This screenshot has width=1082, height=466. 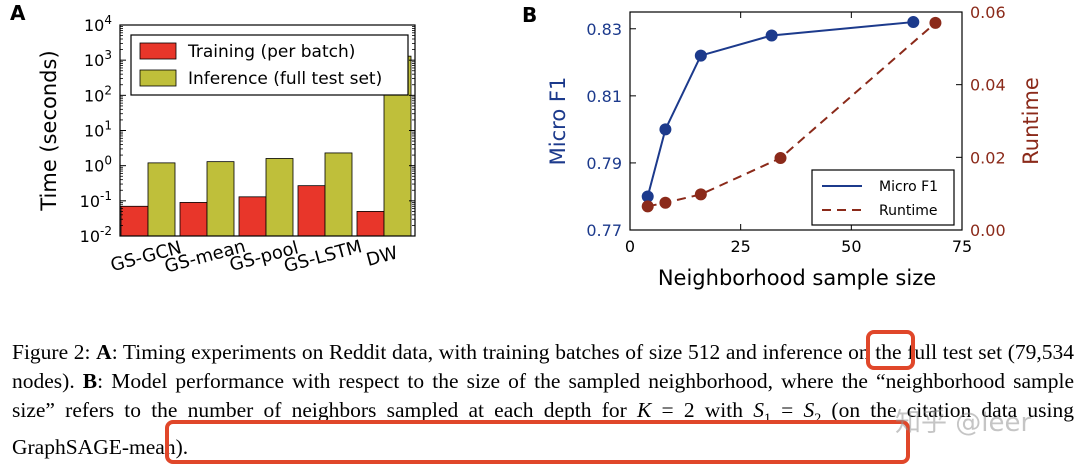 I want to click on legend-label-runtime: Runtime, so click(x=908, y=211).